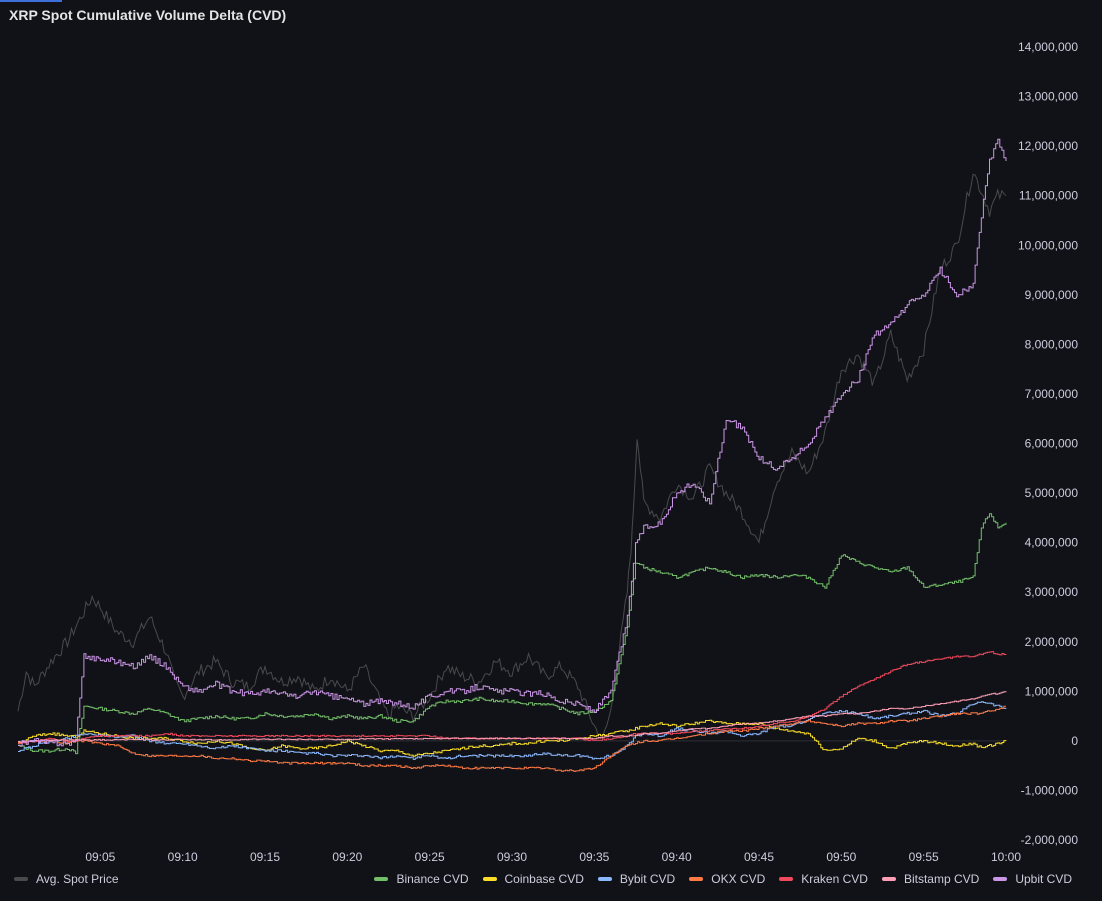  I want to click on legend-item-avg-spot-price: Avg. Spot Price, so click(66, 879).